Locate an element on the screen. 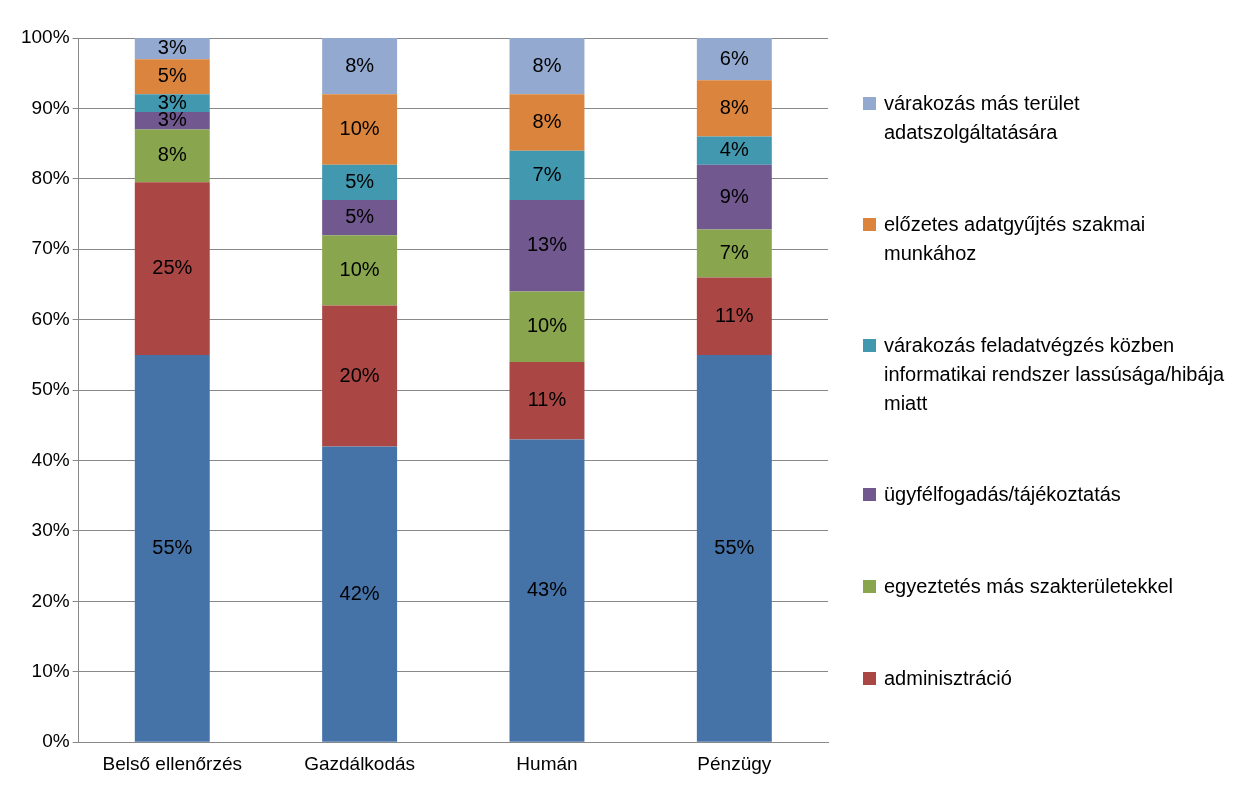 The image size is (1253, 792). data-label: 6% is located at coordinates (734, 57).